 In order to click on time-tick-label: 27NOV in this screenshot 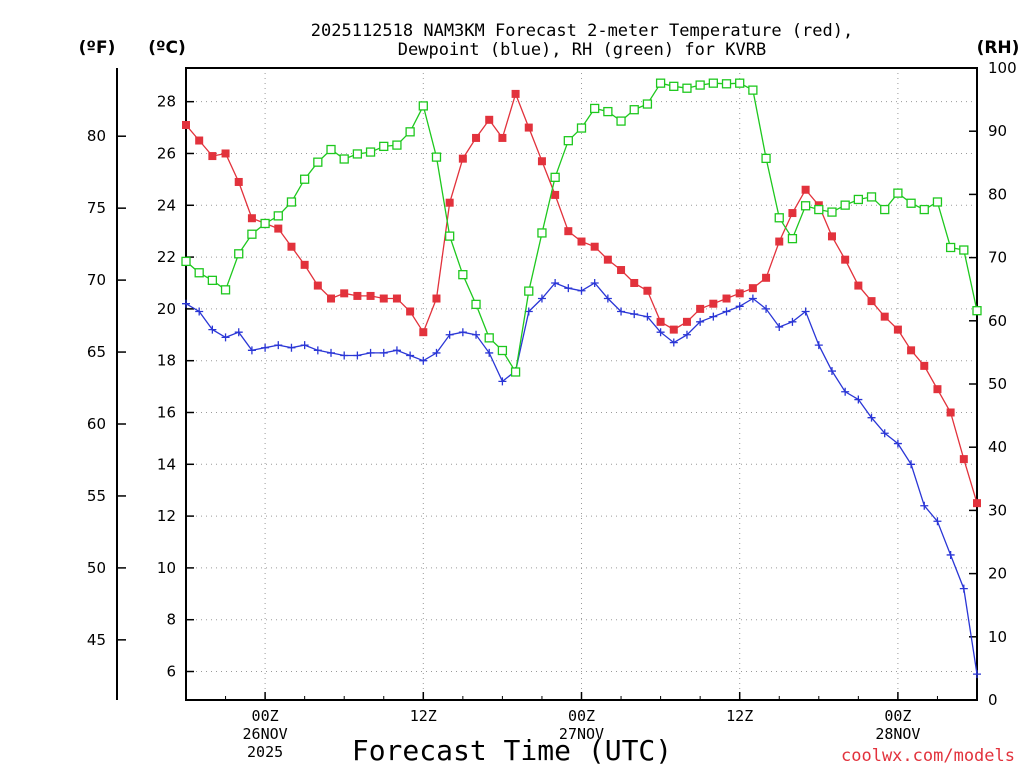, I will do `click(581, 734)`.